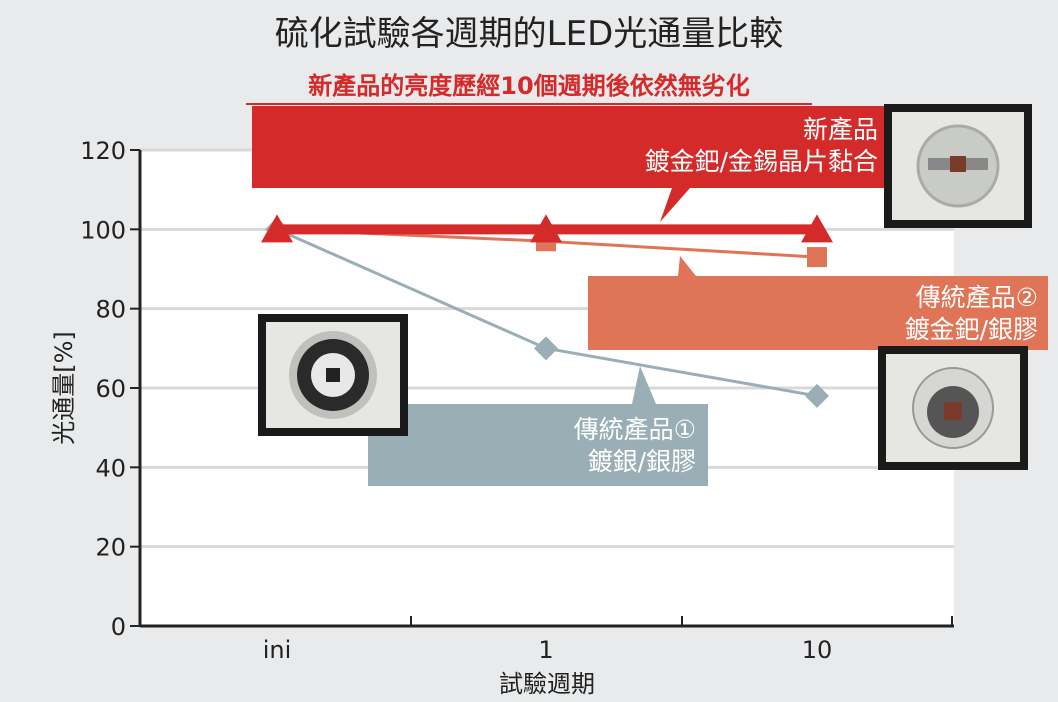 The height and width of the screenshot is (702, 1058). Describe the element at coordinates (529, 34) in the screenshot. I see `chart-title: 硫化試驗各週期的LED光通量比較` at that location.